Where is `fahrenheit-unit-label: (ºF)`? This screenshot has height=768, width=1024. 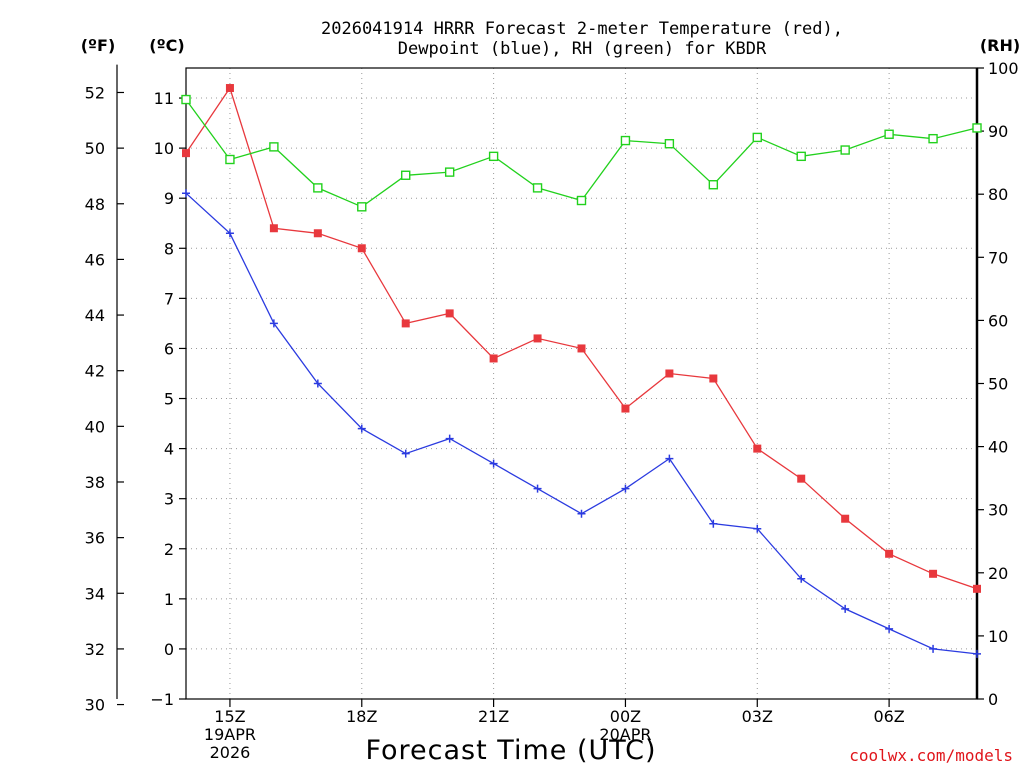
fahrenheit-unit-label: (ºF) is located at coordinates (98, 45).